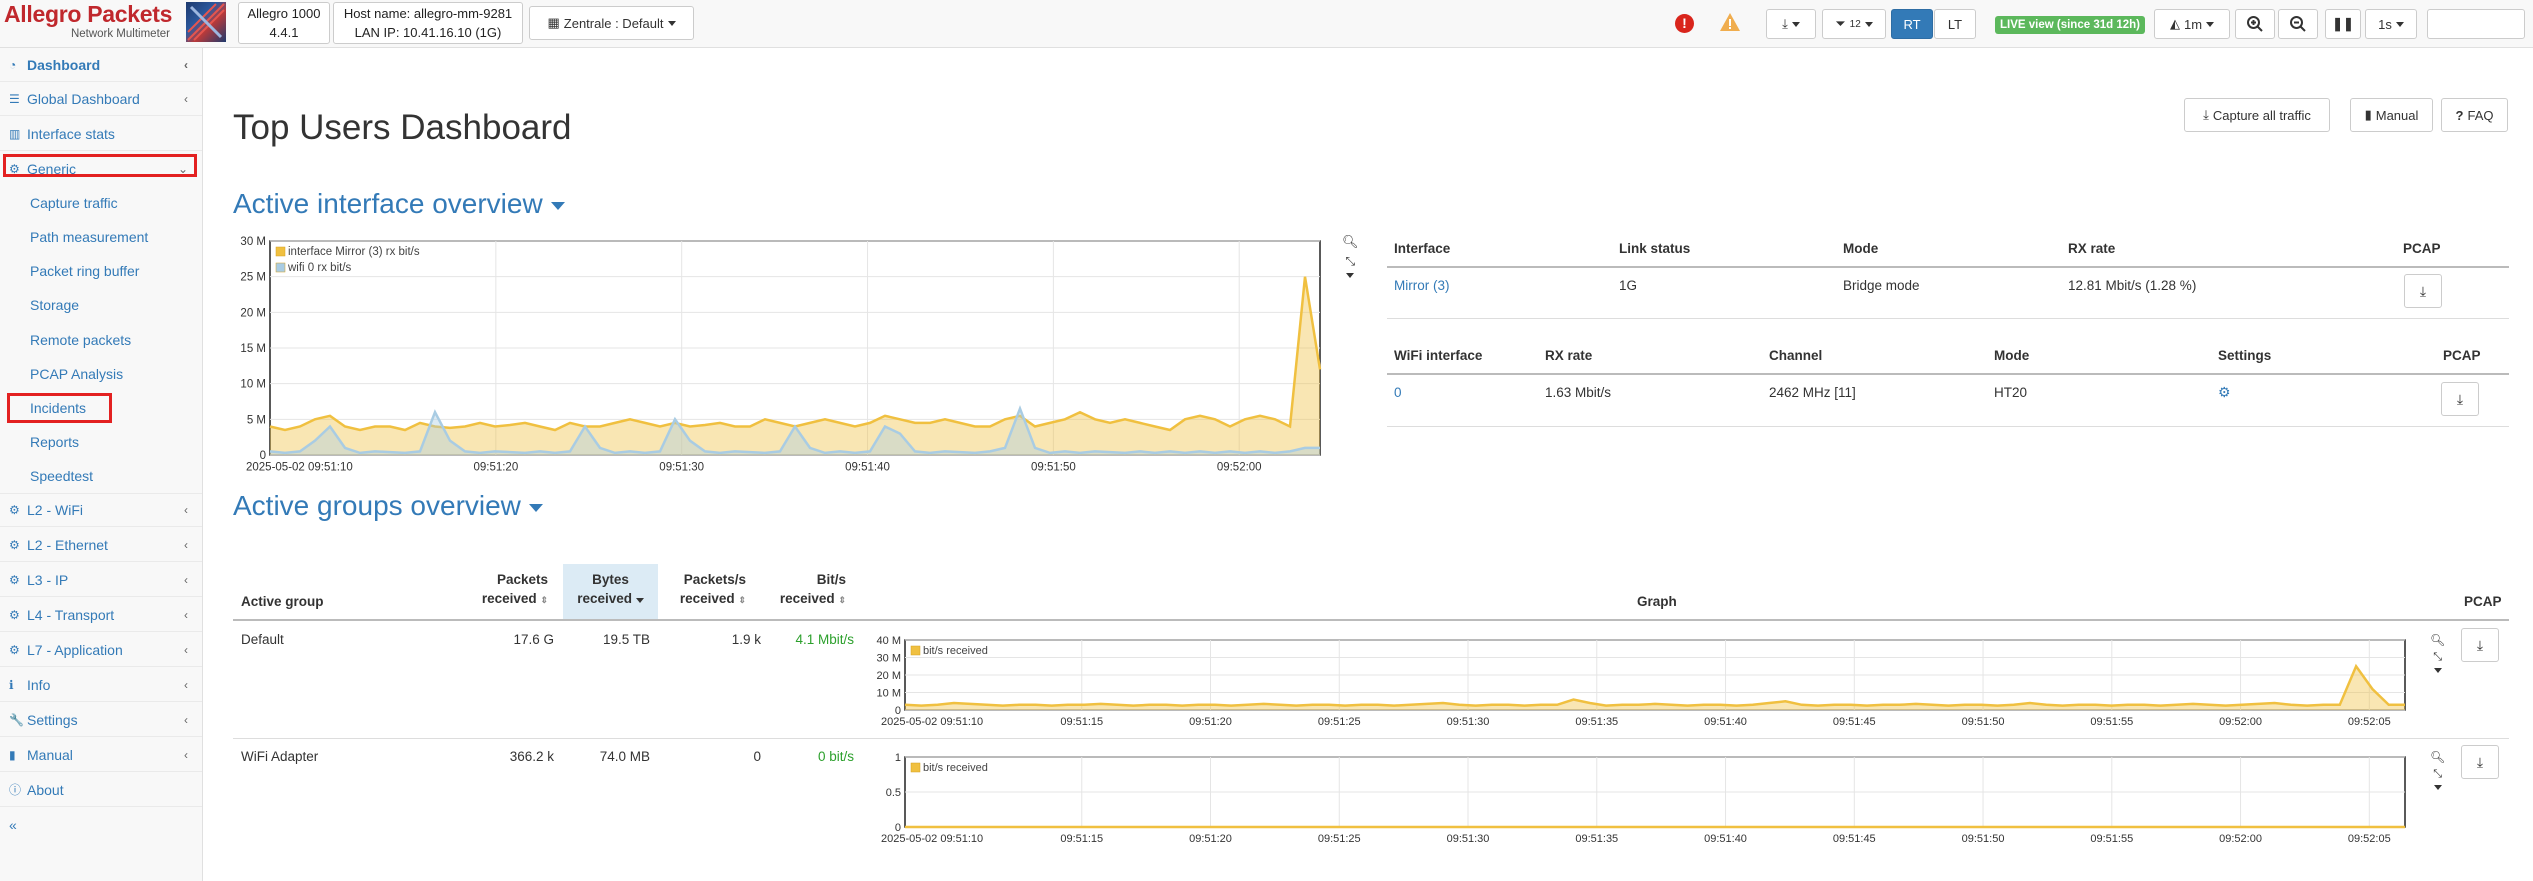  What do you see at coordinates (16, 719) in the screenshot?
I see `wrench-icon: 🔧` at bounding box center [16, 719].